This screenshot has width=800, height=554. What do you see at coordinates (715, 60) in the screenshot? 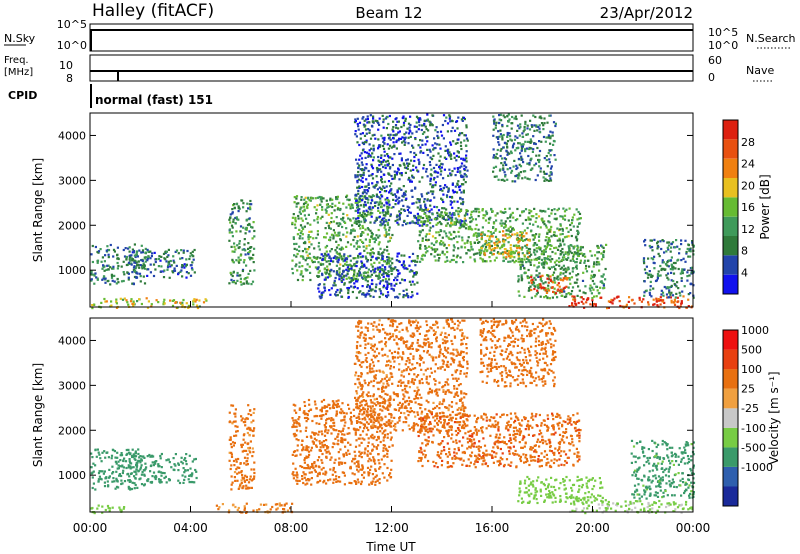
I see `nave-tick-top: 60` at bounding box center [715, 60].